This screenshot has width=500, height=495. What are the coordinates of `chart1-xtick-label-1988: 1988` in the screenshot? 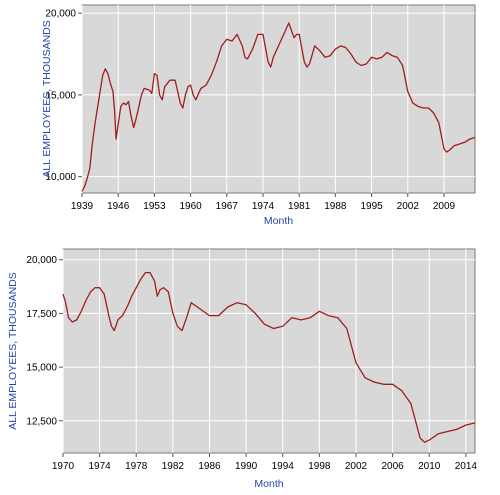 It's located at (335, 206).